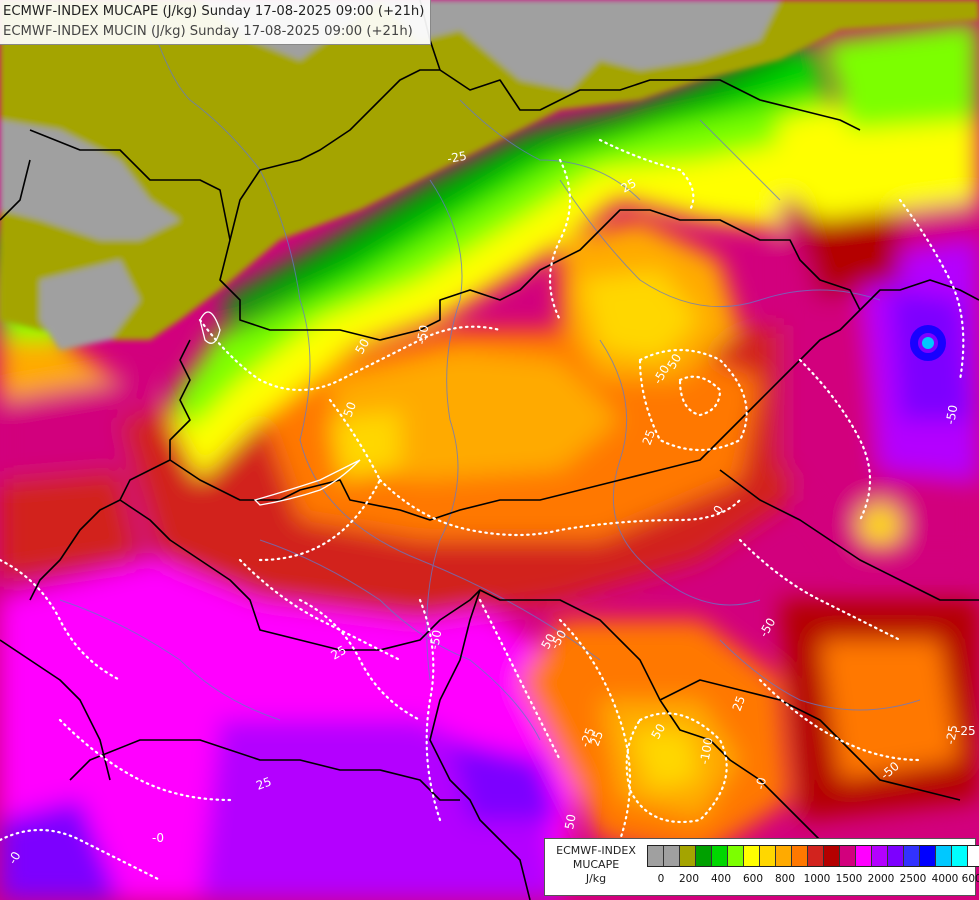  Describe the element at coordinates (849, 879) in the screenshot. I see `legend-tick-label: 1500` at that location.